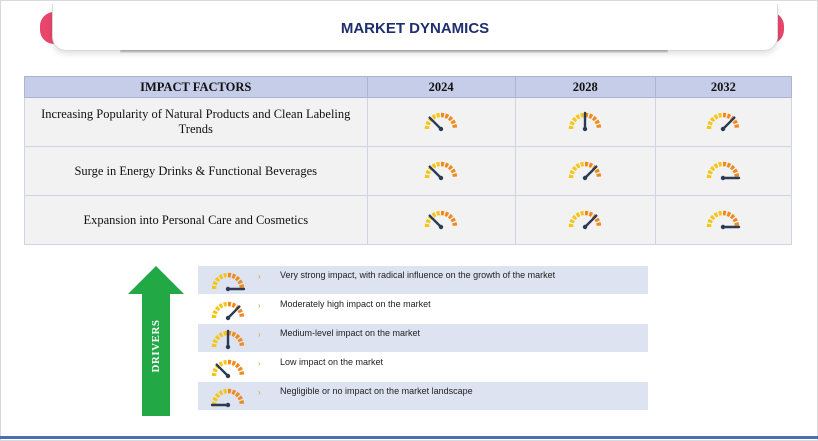  What do you see at coordinates (441, 87) in the screenshot?
I see `header-year-1: 2024` at bounding box center [441, 87].